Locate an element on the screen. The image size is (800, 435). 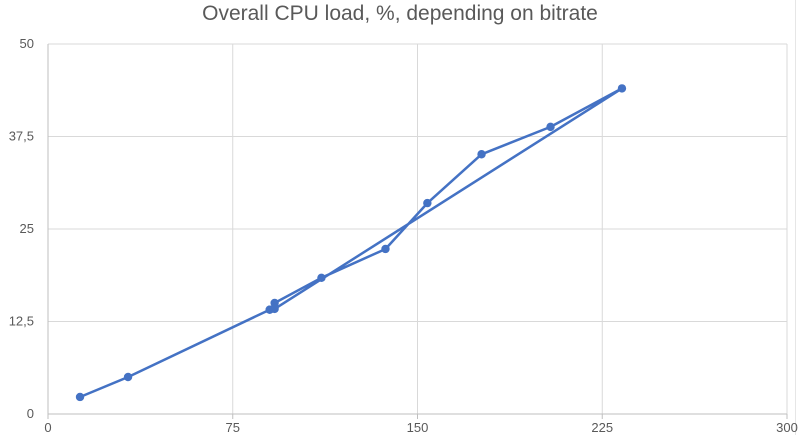
x-tick-label: 75 is located at coordinates (233, 427).